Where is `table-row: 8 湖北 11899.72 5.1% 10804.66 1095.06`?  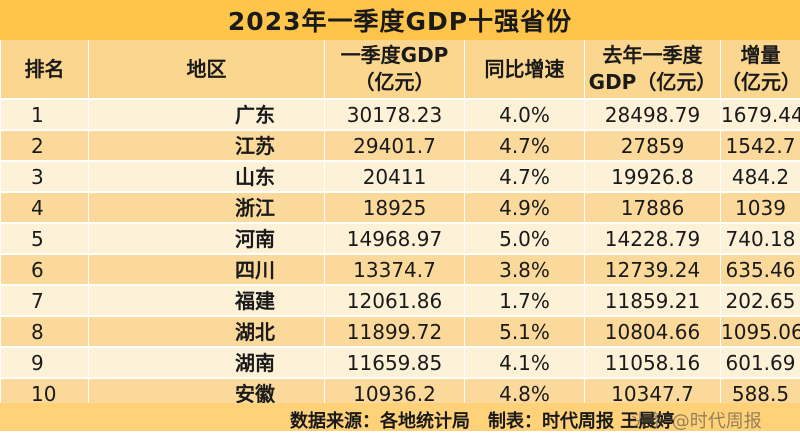 table-row: 8 湖北 11899.72 5.1% 10804.66 1095.06 is located at coordinates (400, 331).